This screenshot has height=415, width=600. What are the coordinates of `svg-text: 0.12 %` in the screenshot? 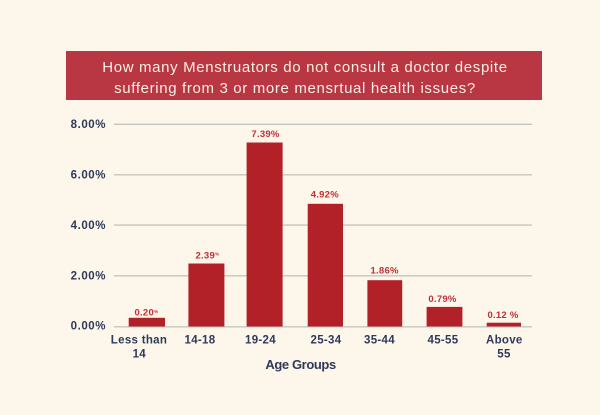 It's located at (502, 315).